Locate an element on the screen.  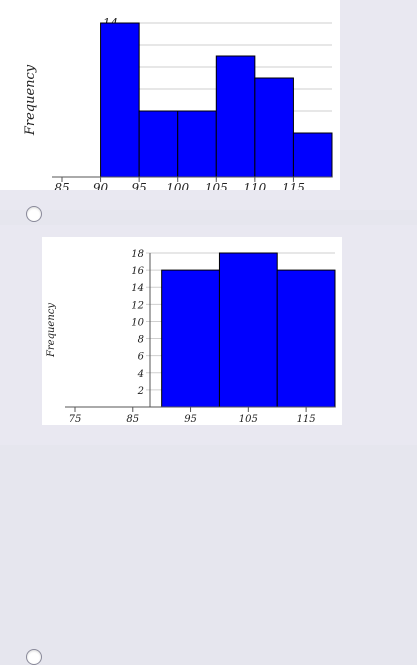
y-tick-label: 8 is located at coordinates (141, 340).